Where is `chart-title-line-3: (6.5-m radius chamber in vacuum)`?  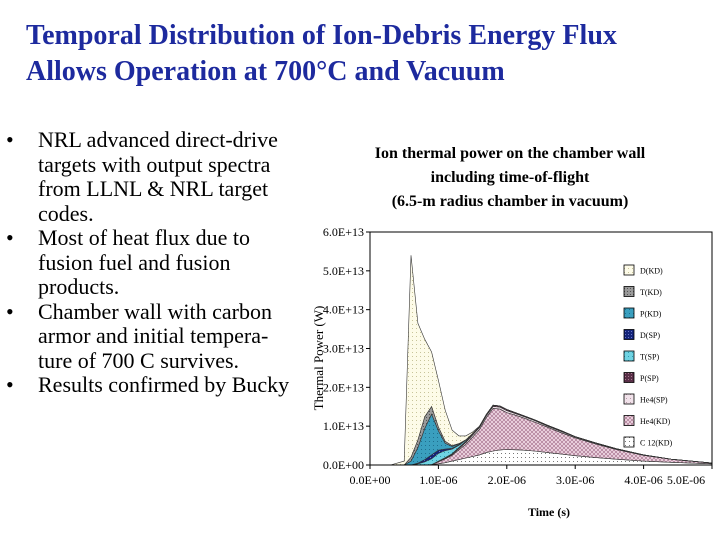
chart-title-line-3: (6.5-m radius chamber in vacuum) is located at coordinates (510, 201).